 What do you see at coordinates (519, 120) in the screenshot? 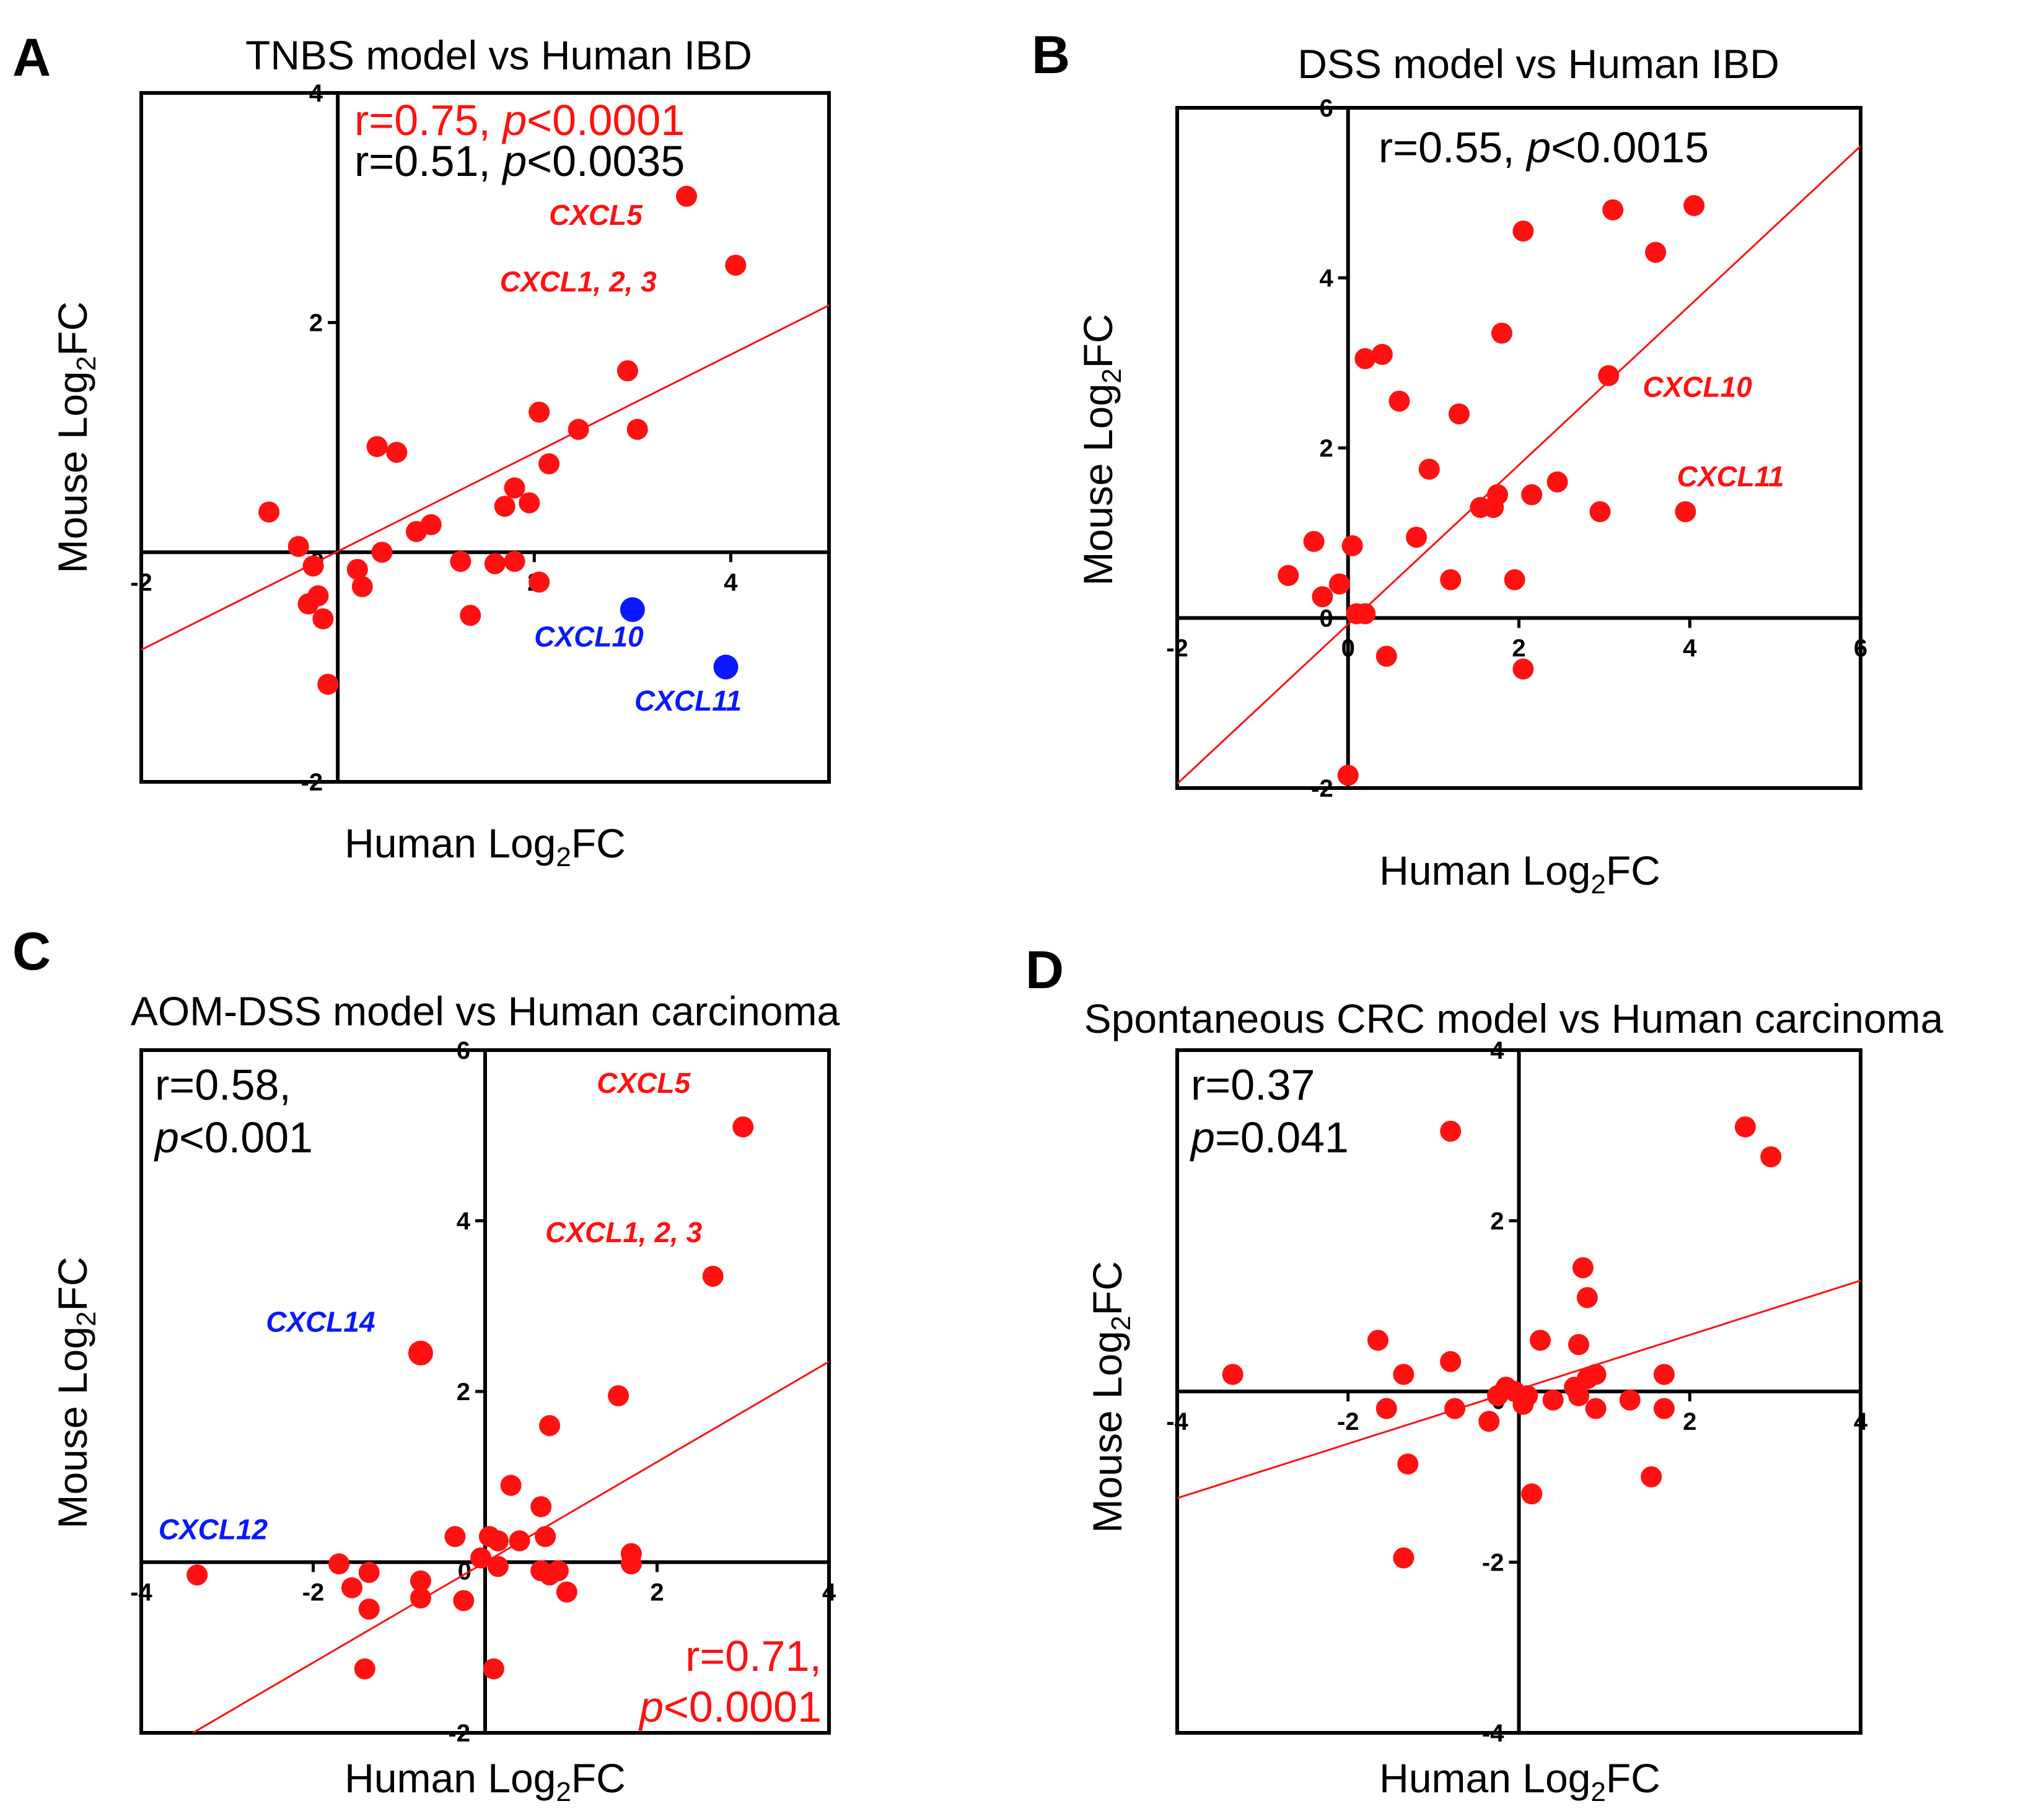
I see `stat-text: r=0.75, p<0.0001` at bounding box center [519, 120].